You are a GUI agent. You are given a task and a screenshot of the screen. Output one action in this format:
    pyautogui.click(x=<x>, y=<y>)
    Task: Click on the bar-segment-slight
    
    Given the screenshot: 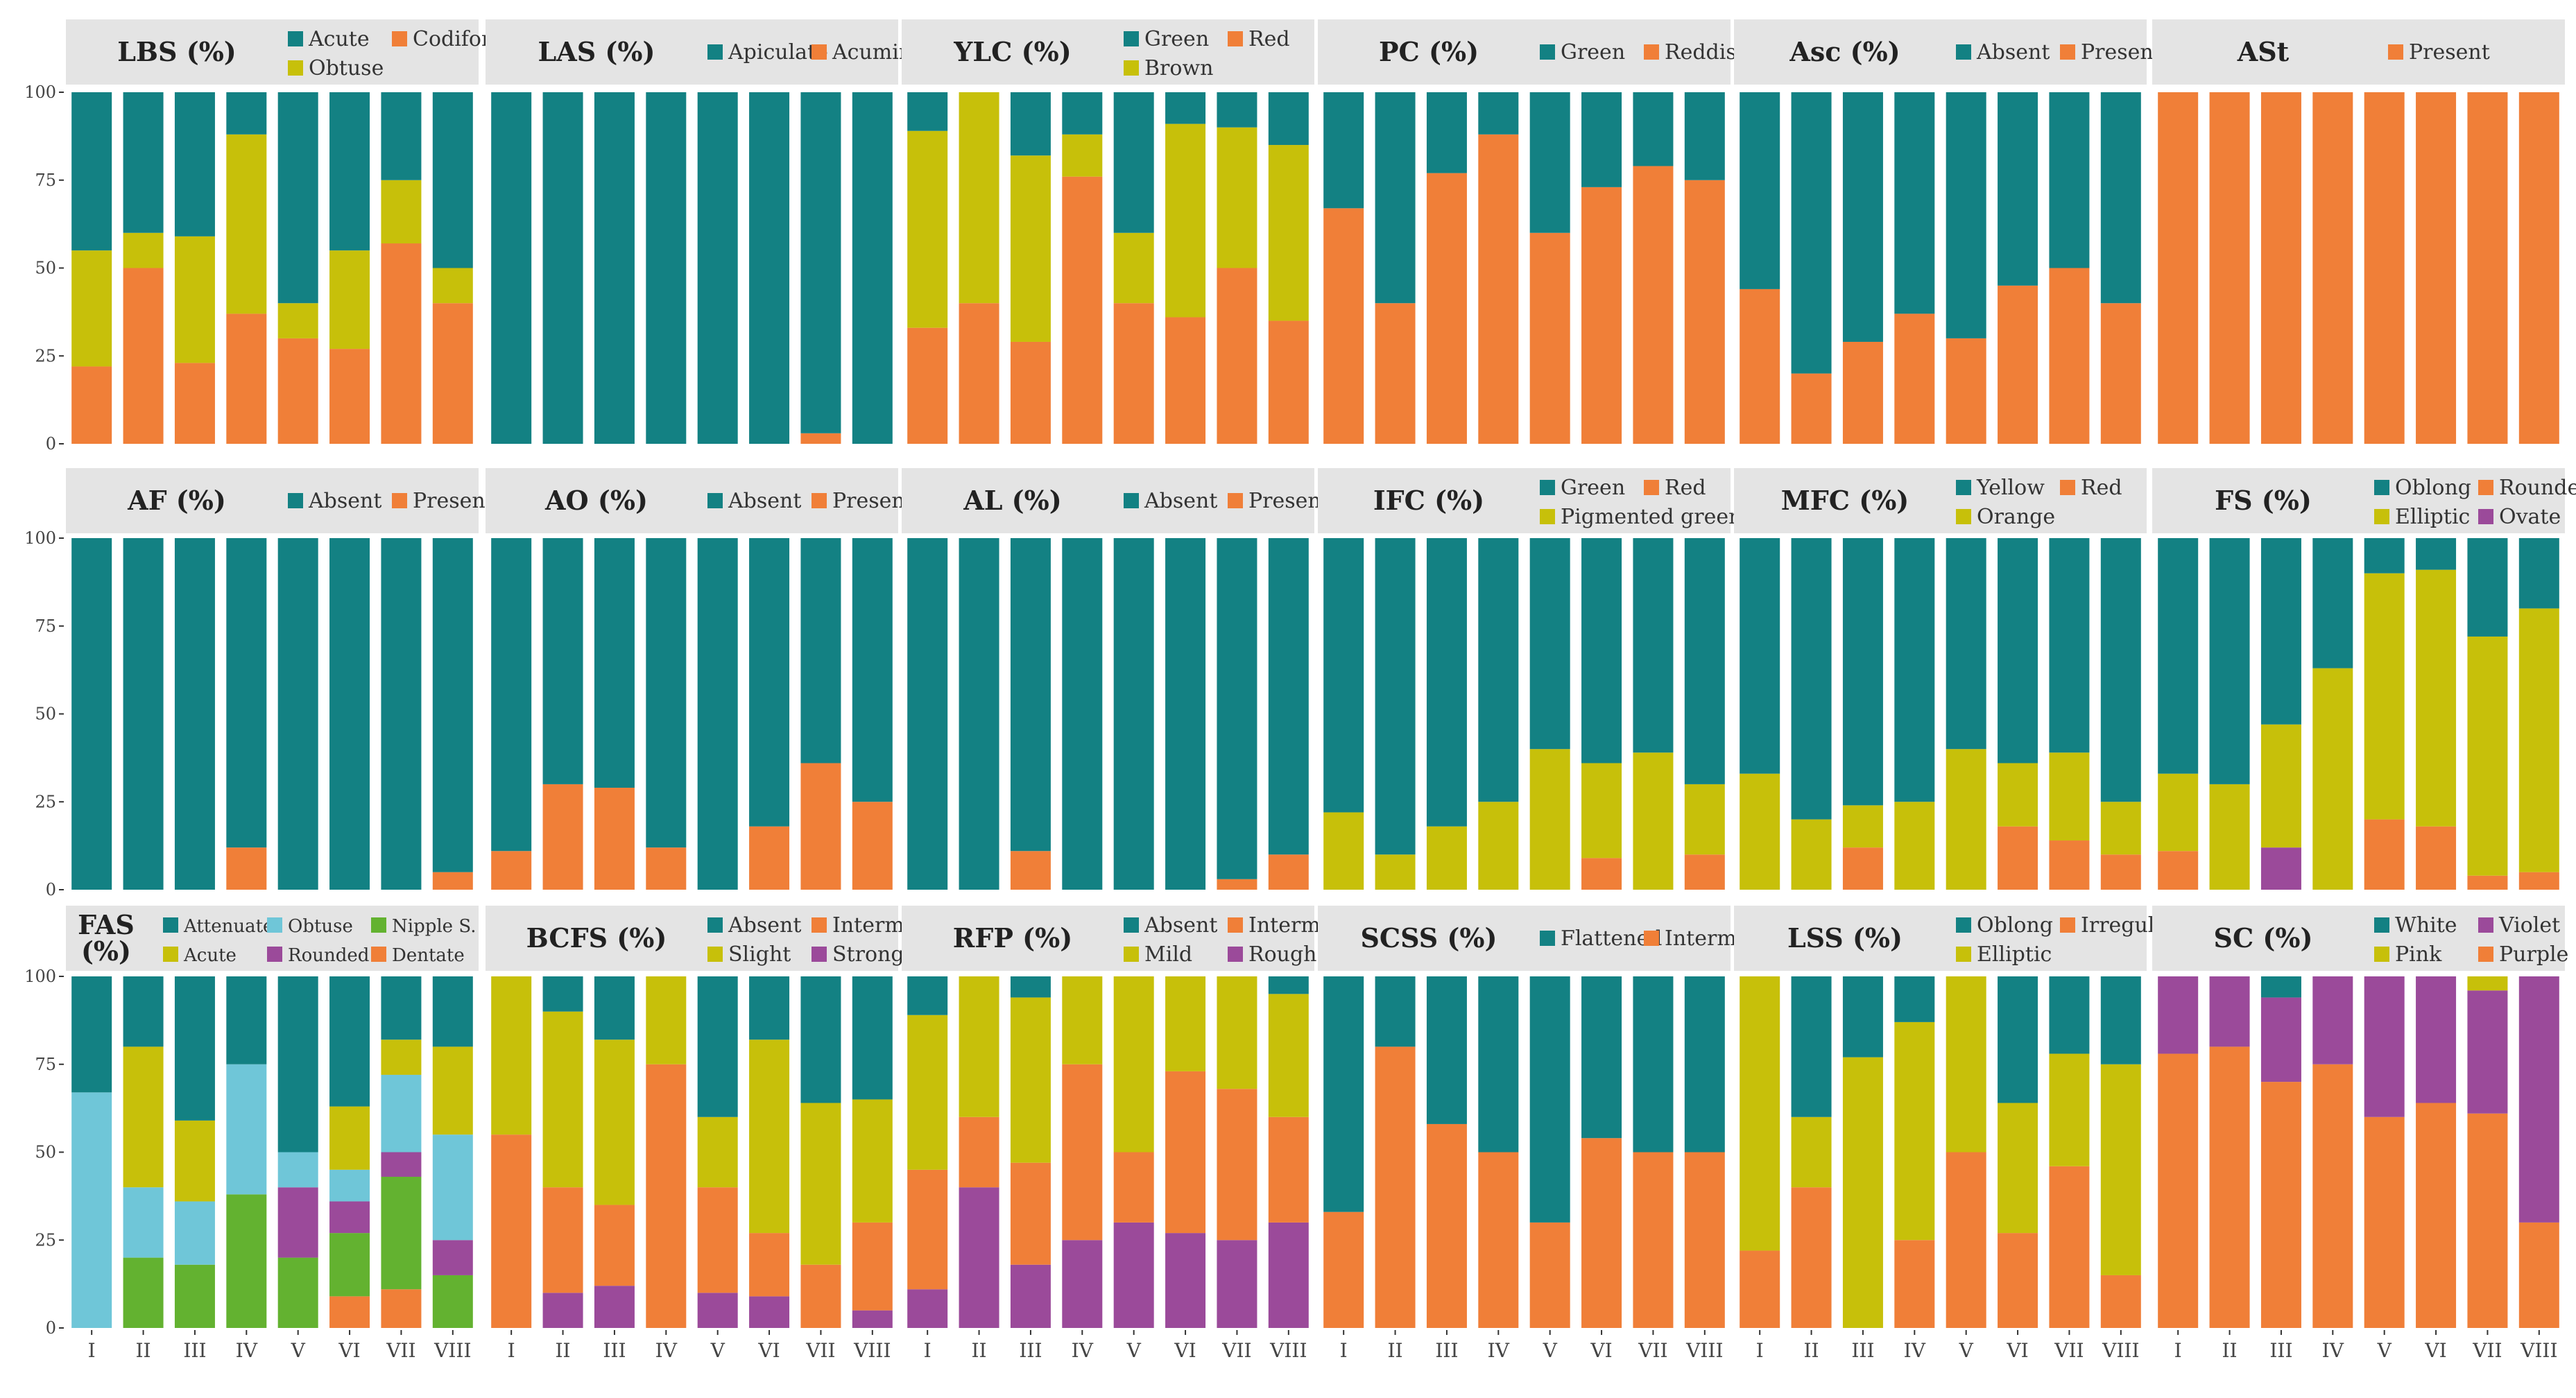 What is the action you would take?
    pyautogui.click(x=614, y=1122)
    